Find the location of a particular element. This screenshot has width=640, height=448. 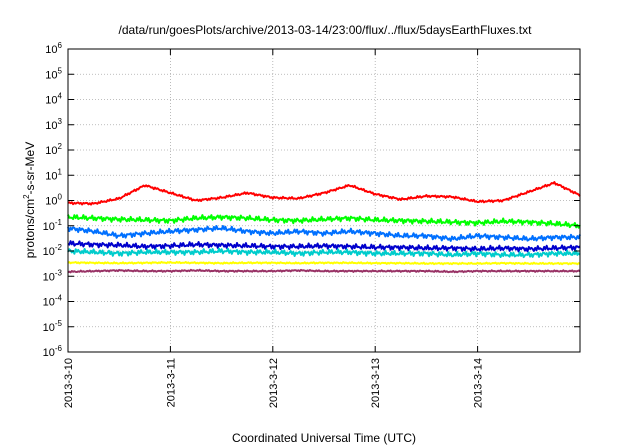

x-tick-label: 2013-3-11 is located at coordinates (171, 382).